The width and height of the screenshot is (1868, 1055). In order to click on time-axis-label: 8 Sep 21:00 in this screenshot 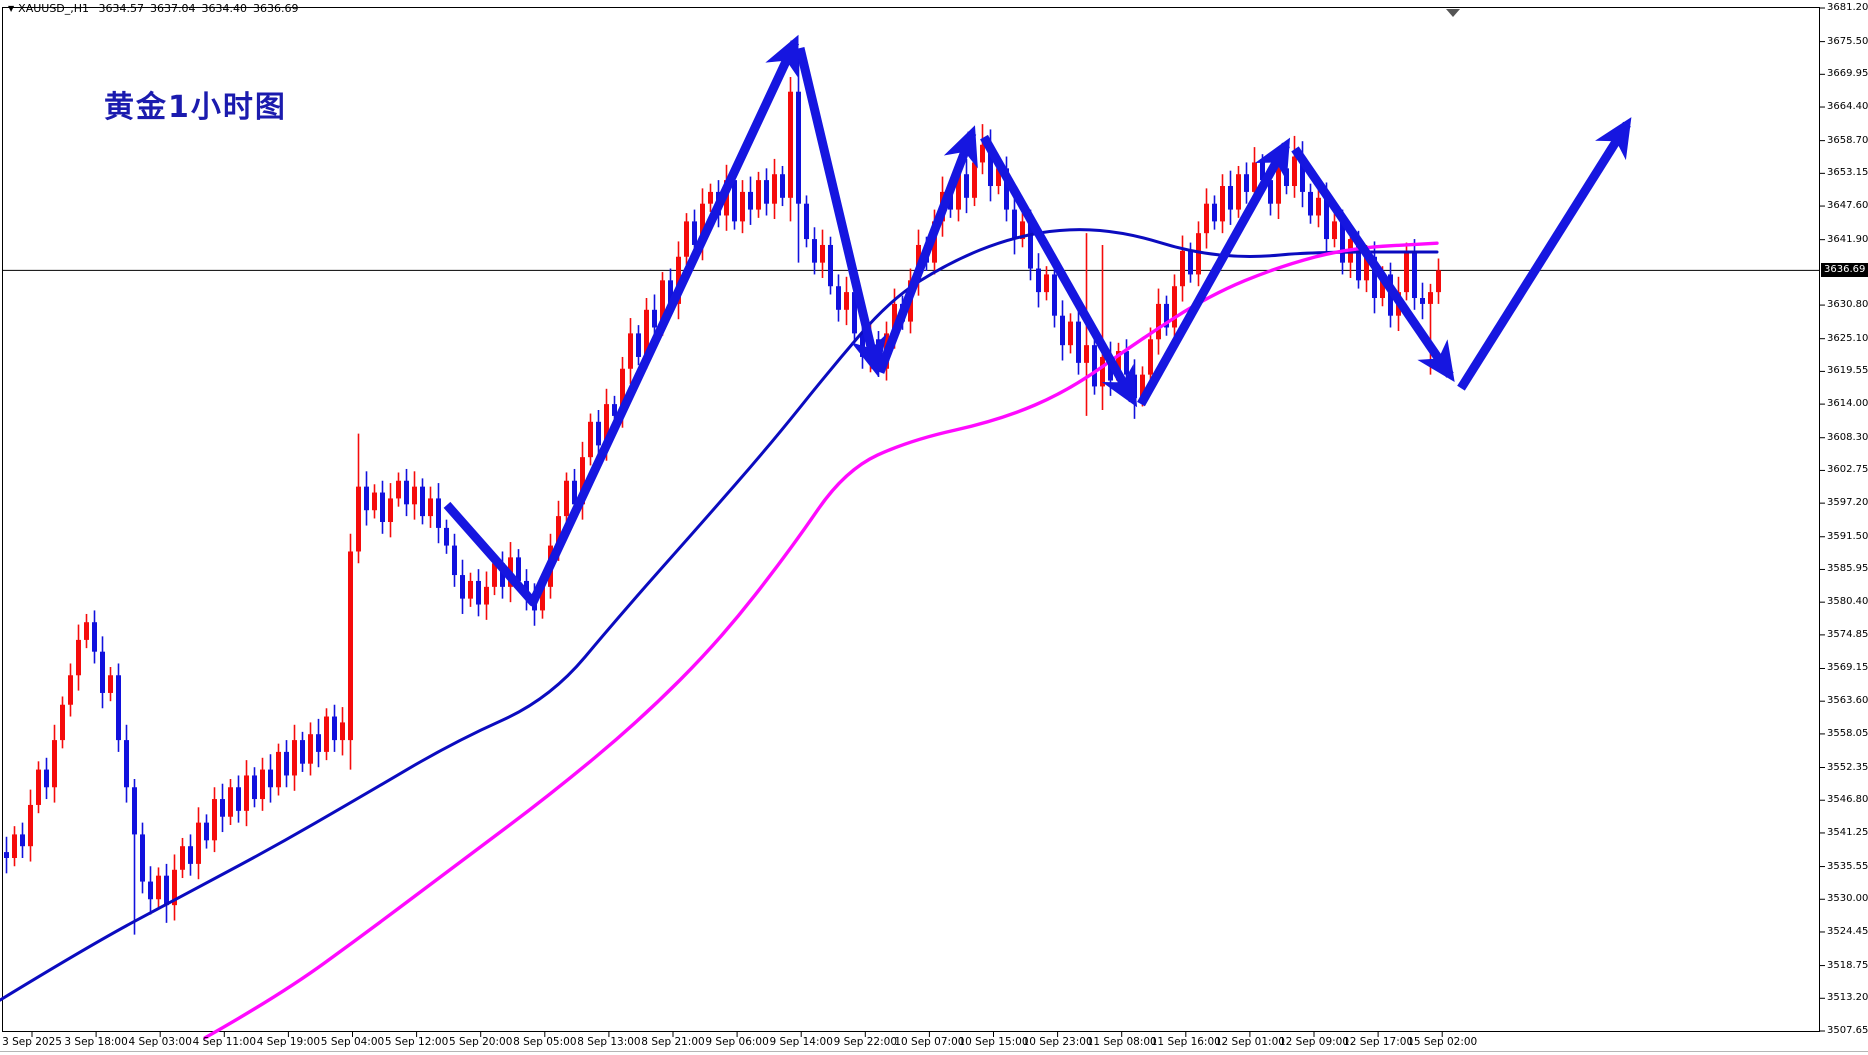, I will do `click(673, 1042)`.